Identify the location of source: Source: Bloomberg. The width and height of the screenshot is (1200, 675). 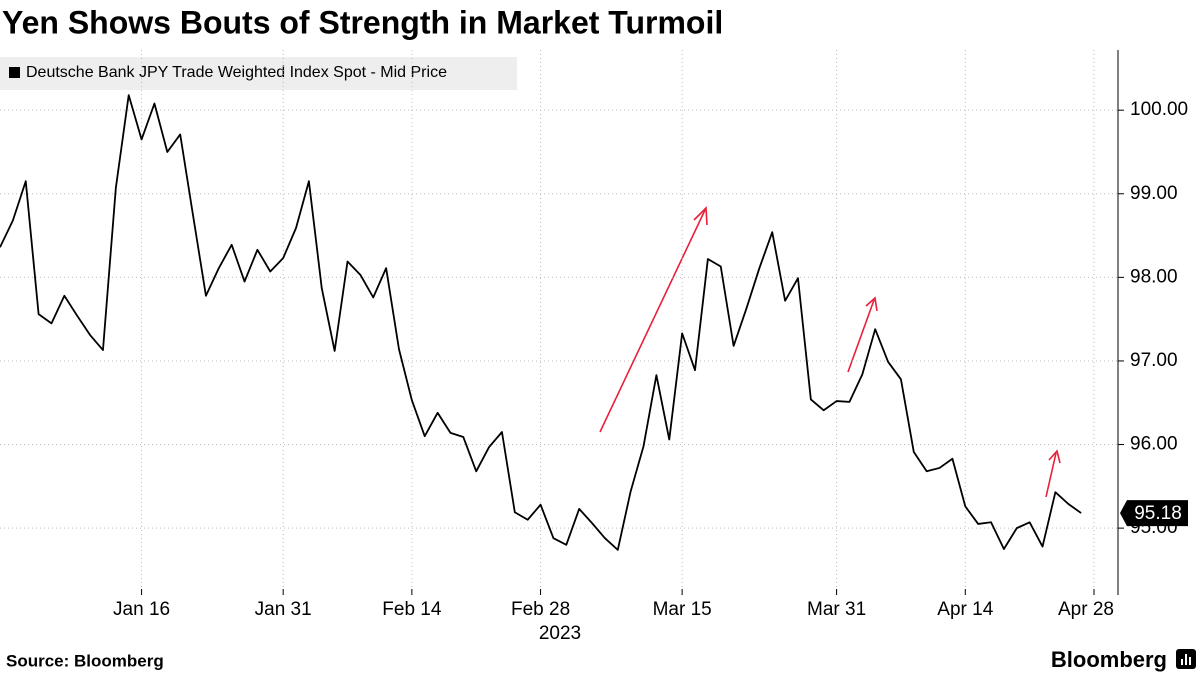
(85, 660).